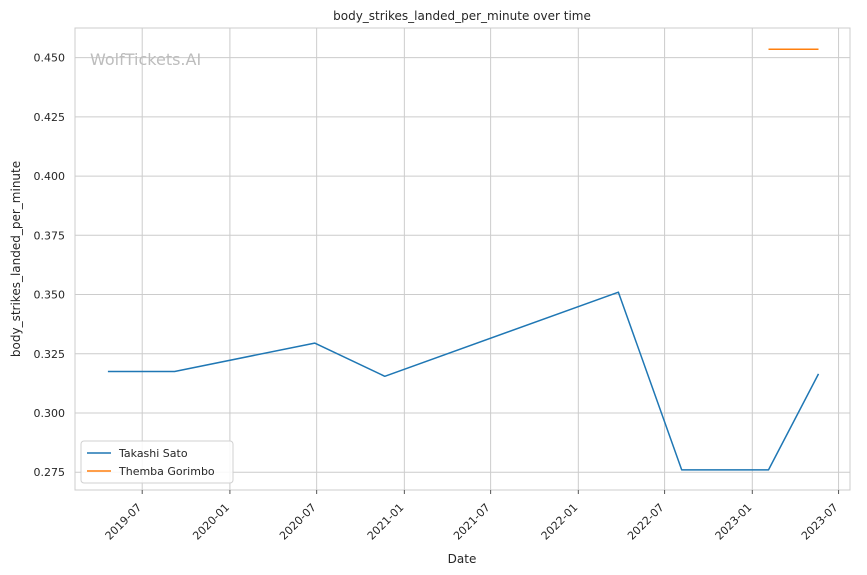  What do you see at coordinates (462, 559) in the screenshot?
I see `x-axis-label: Date` at bounding box center [462, 559].